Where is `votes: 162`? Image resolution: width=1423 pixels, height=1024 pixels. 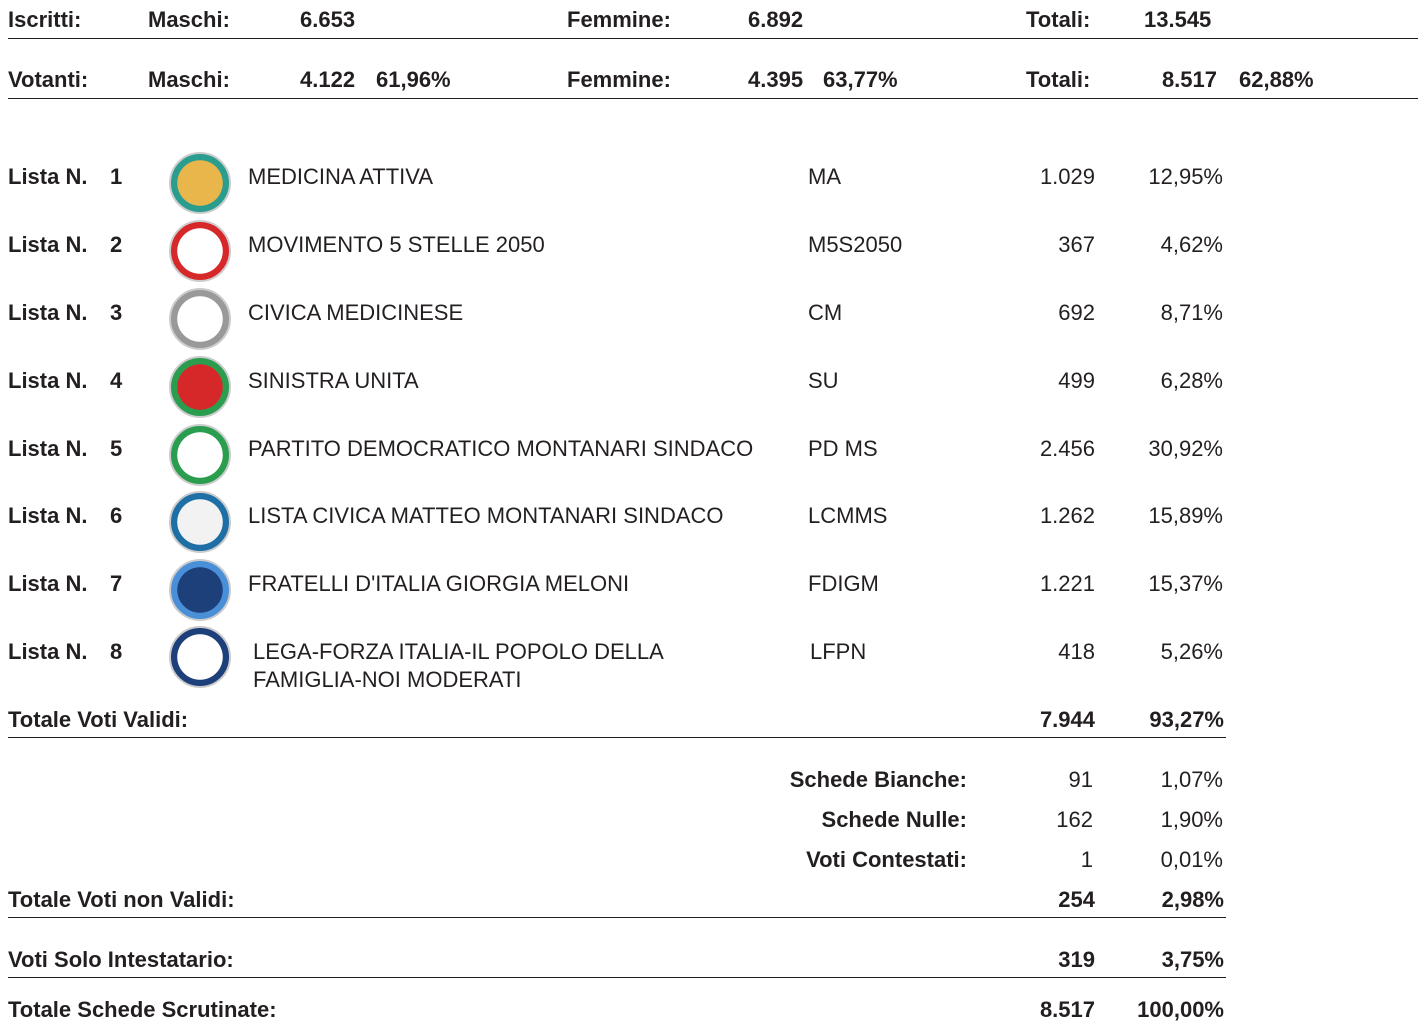 votes: 162 is located at coordinates (1074, 819).